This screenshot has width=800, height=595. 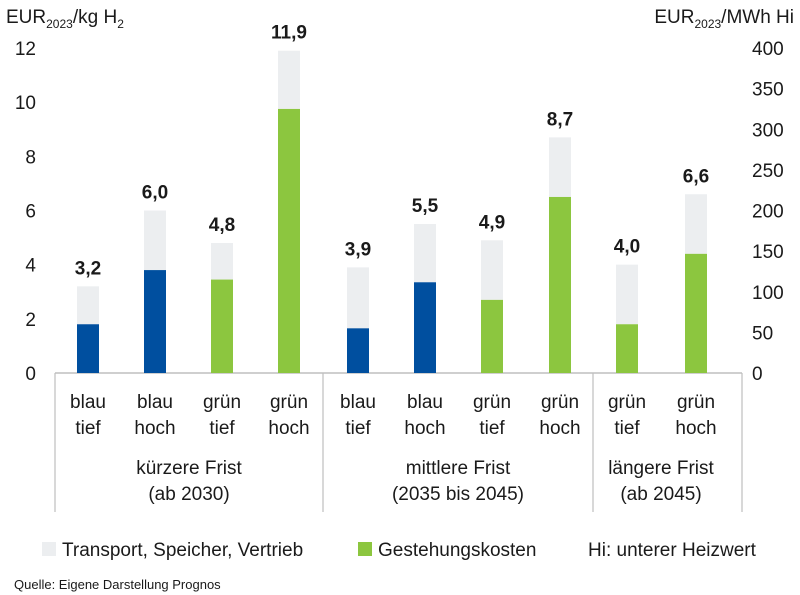 I want to click on y-right-tick-label: 0, so click(x=757, y=374).